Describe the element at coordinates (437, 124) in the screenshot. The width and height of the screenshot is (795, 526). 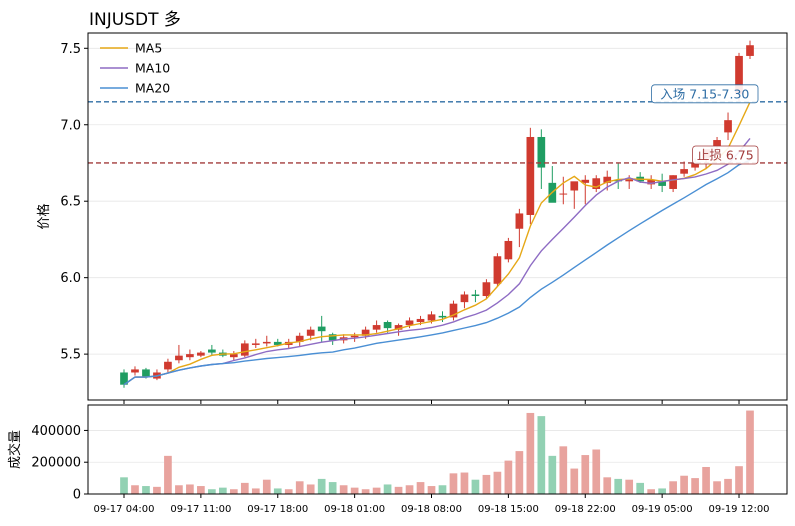
I see `price-levels-layer: 入场 7.15-7.30 止损 6.75` at that location.